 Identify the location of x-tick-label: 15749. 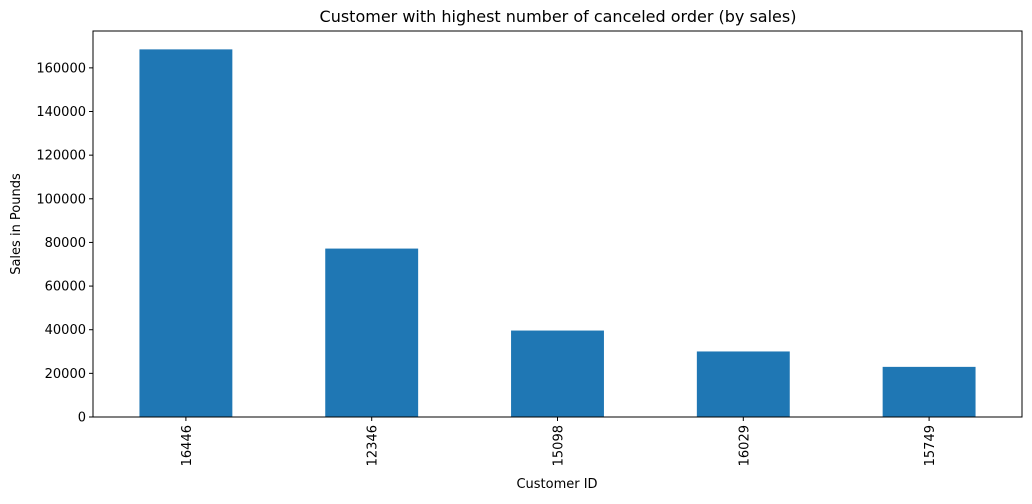
(930, 445).